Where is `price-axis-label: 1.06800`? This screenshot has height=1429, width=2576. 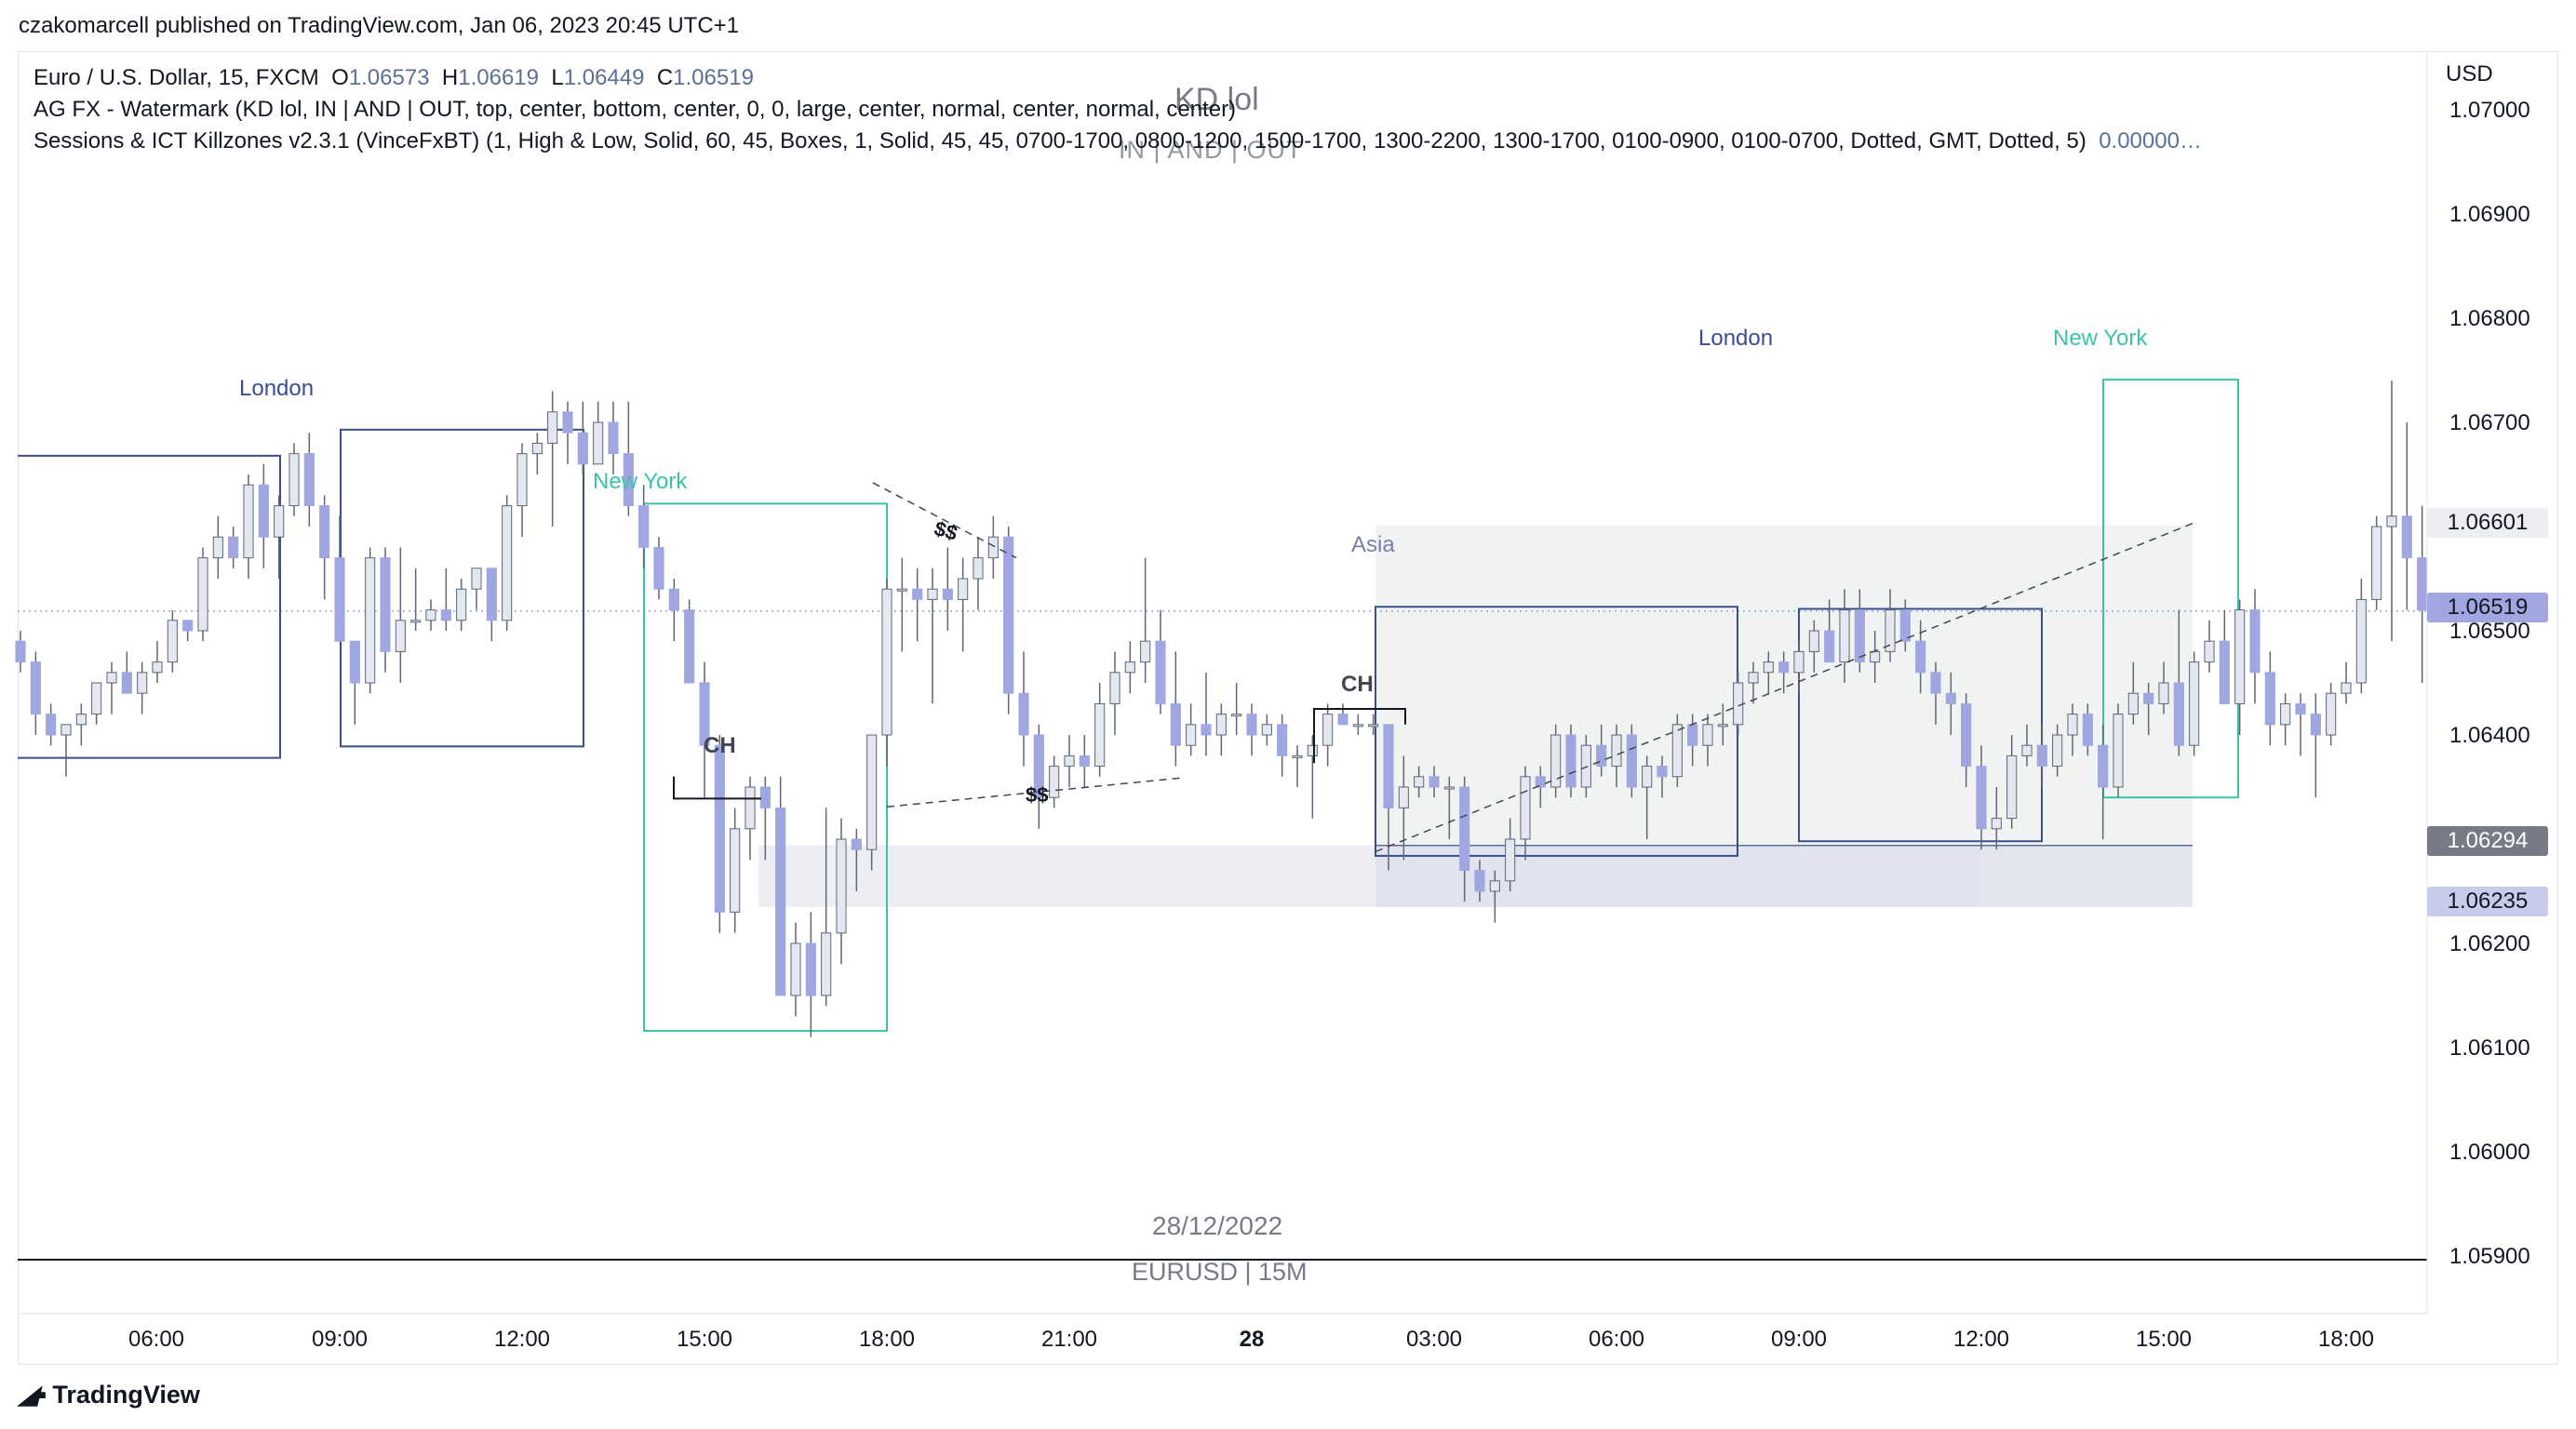
price-axis-label: 1.06800 is located at coordinates (2489, 318).